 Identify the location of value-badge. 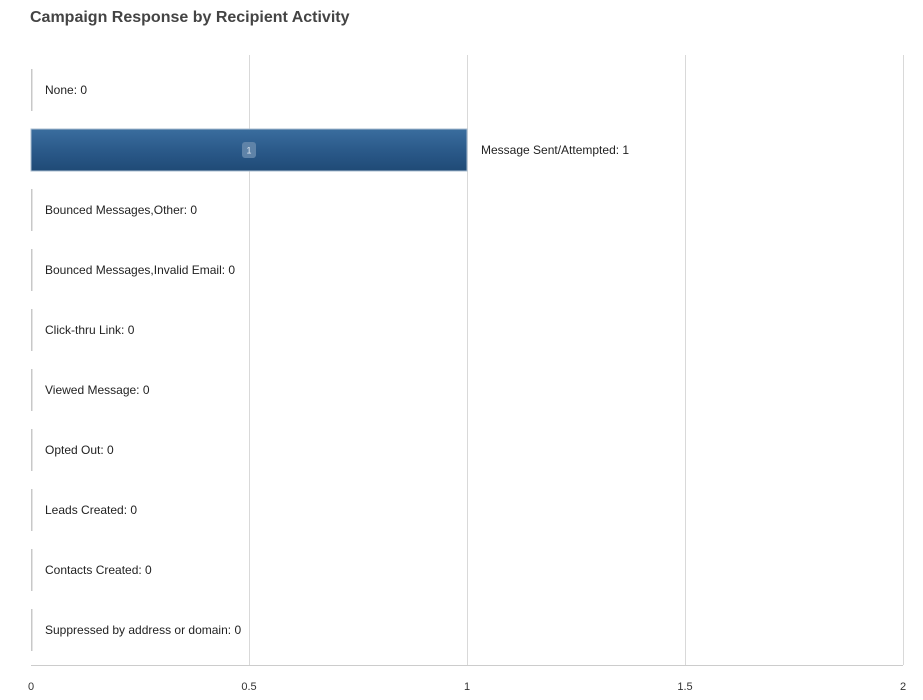
(249, 150).